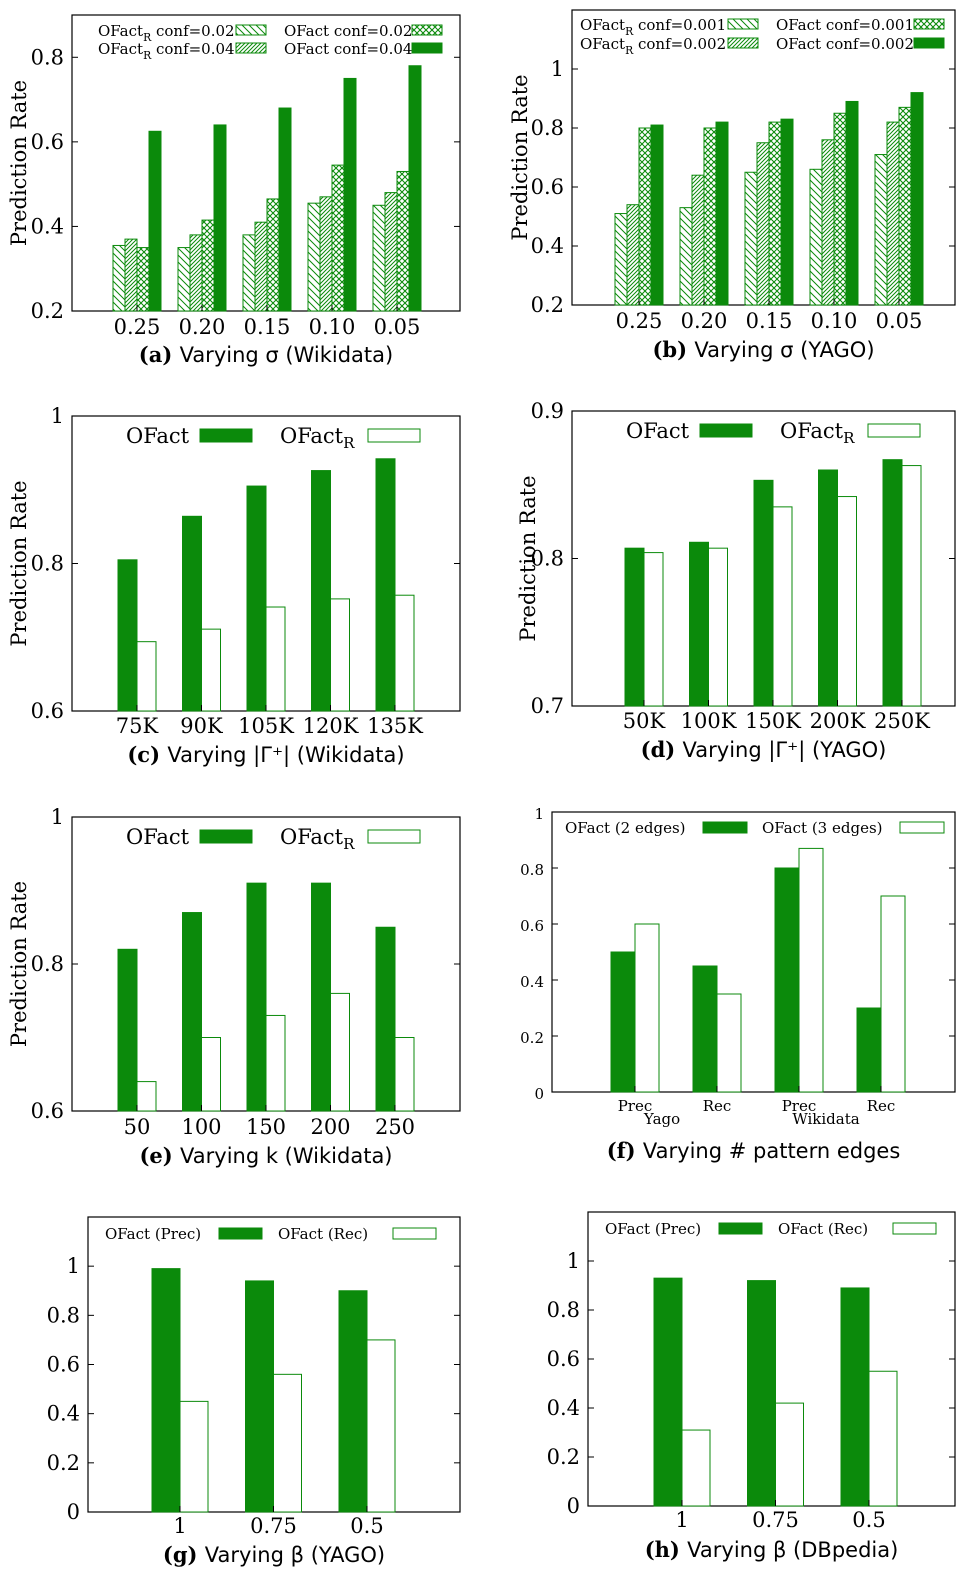 This screenshot has width=965, height=1583. Describe the element at coordinates (772, 1549) in the screenshot. I see `figure-caption: (h) Varying β (DBpedia)` at that location.